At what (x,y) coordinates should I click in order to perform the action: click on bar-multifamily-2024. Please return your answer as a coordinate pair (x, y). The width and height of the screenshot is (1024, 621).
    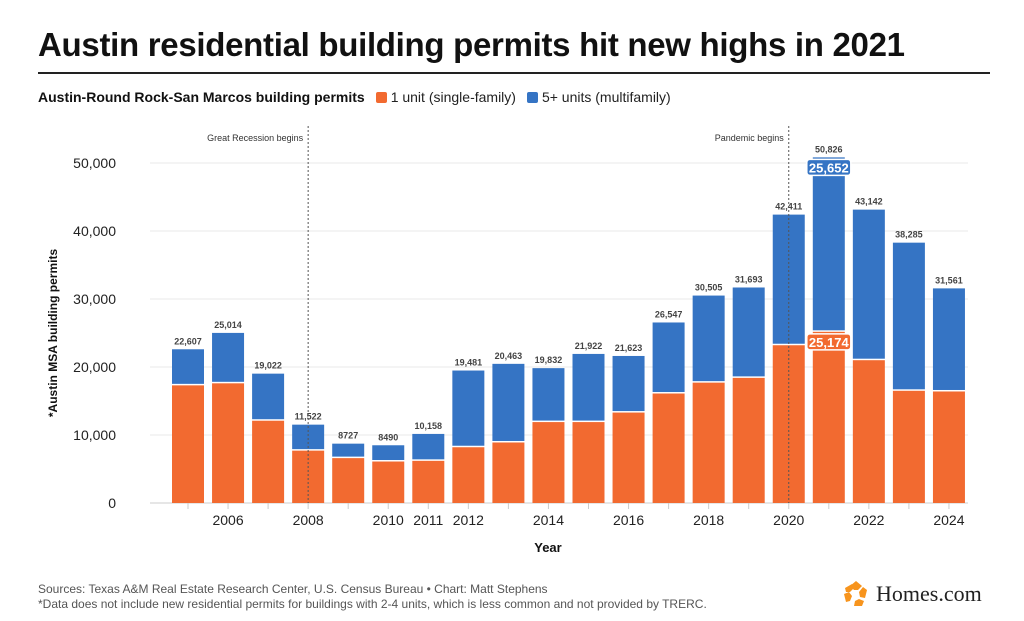
    Looking at the image, I should click on (948, 339).